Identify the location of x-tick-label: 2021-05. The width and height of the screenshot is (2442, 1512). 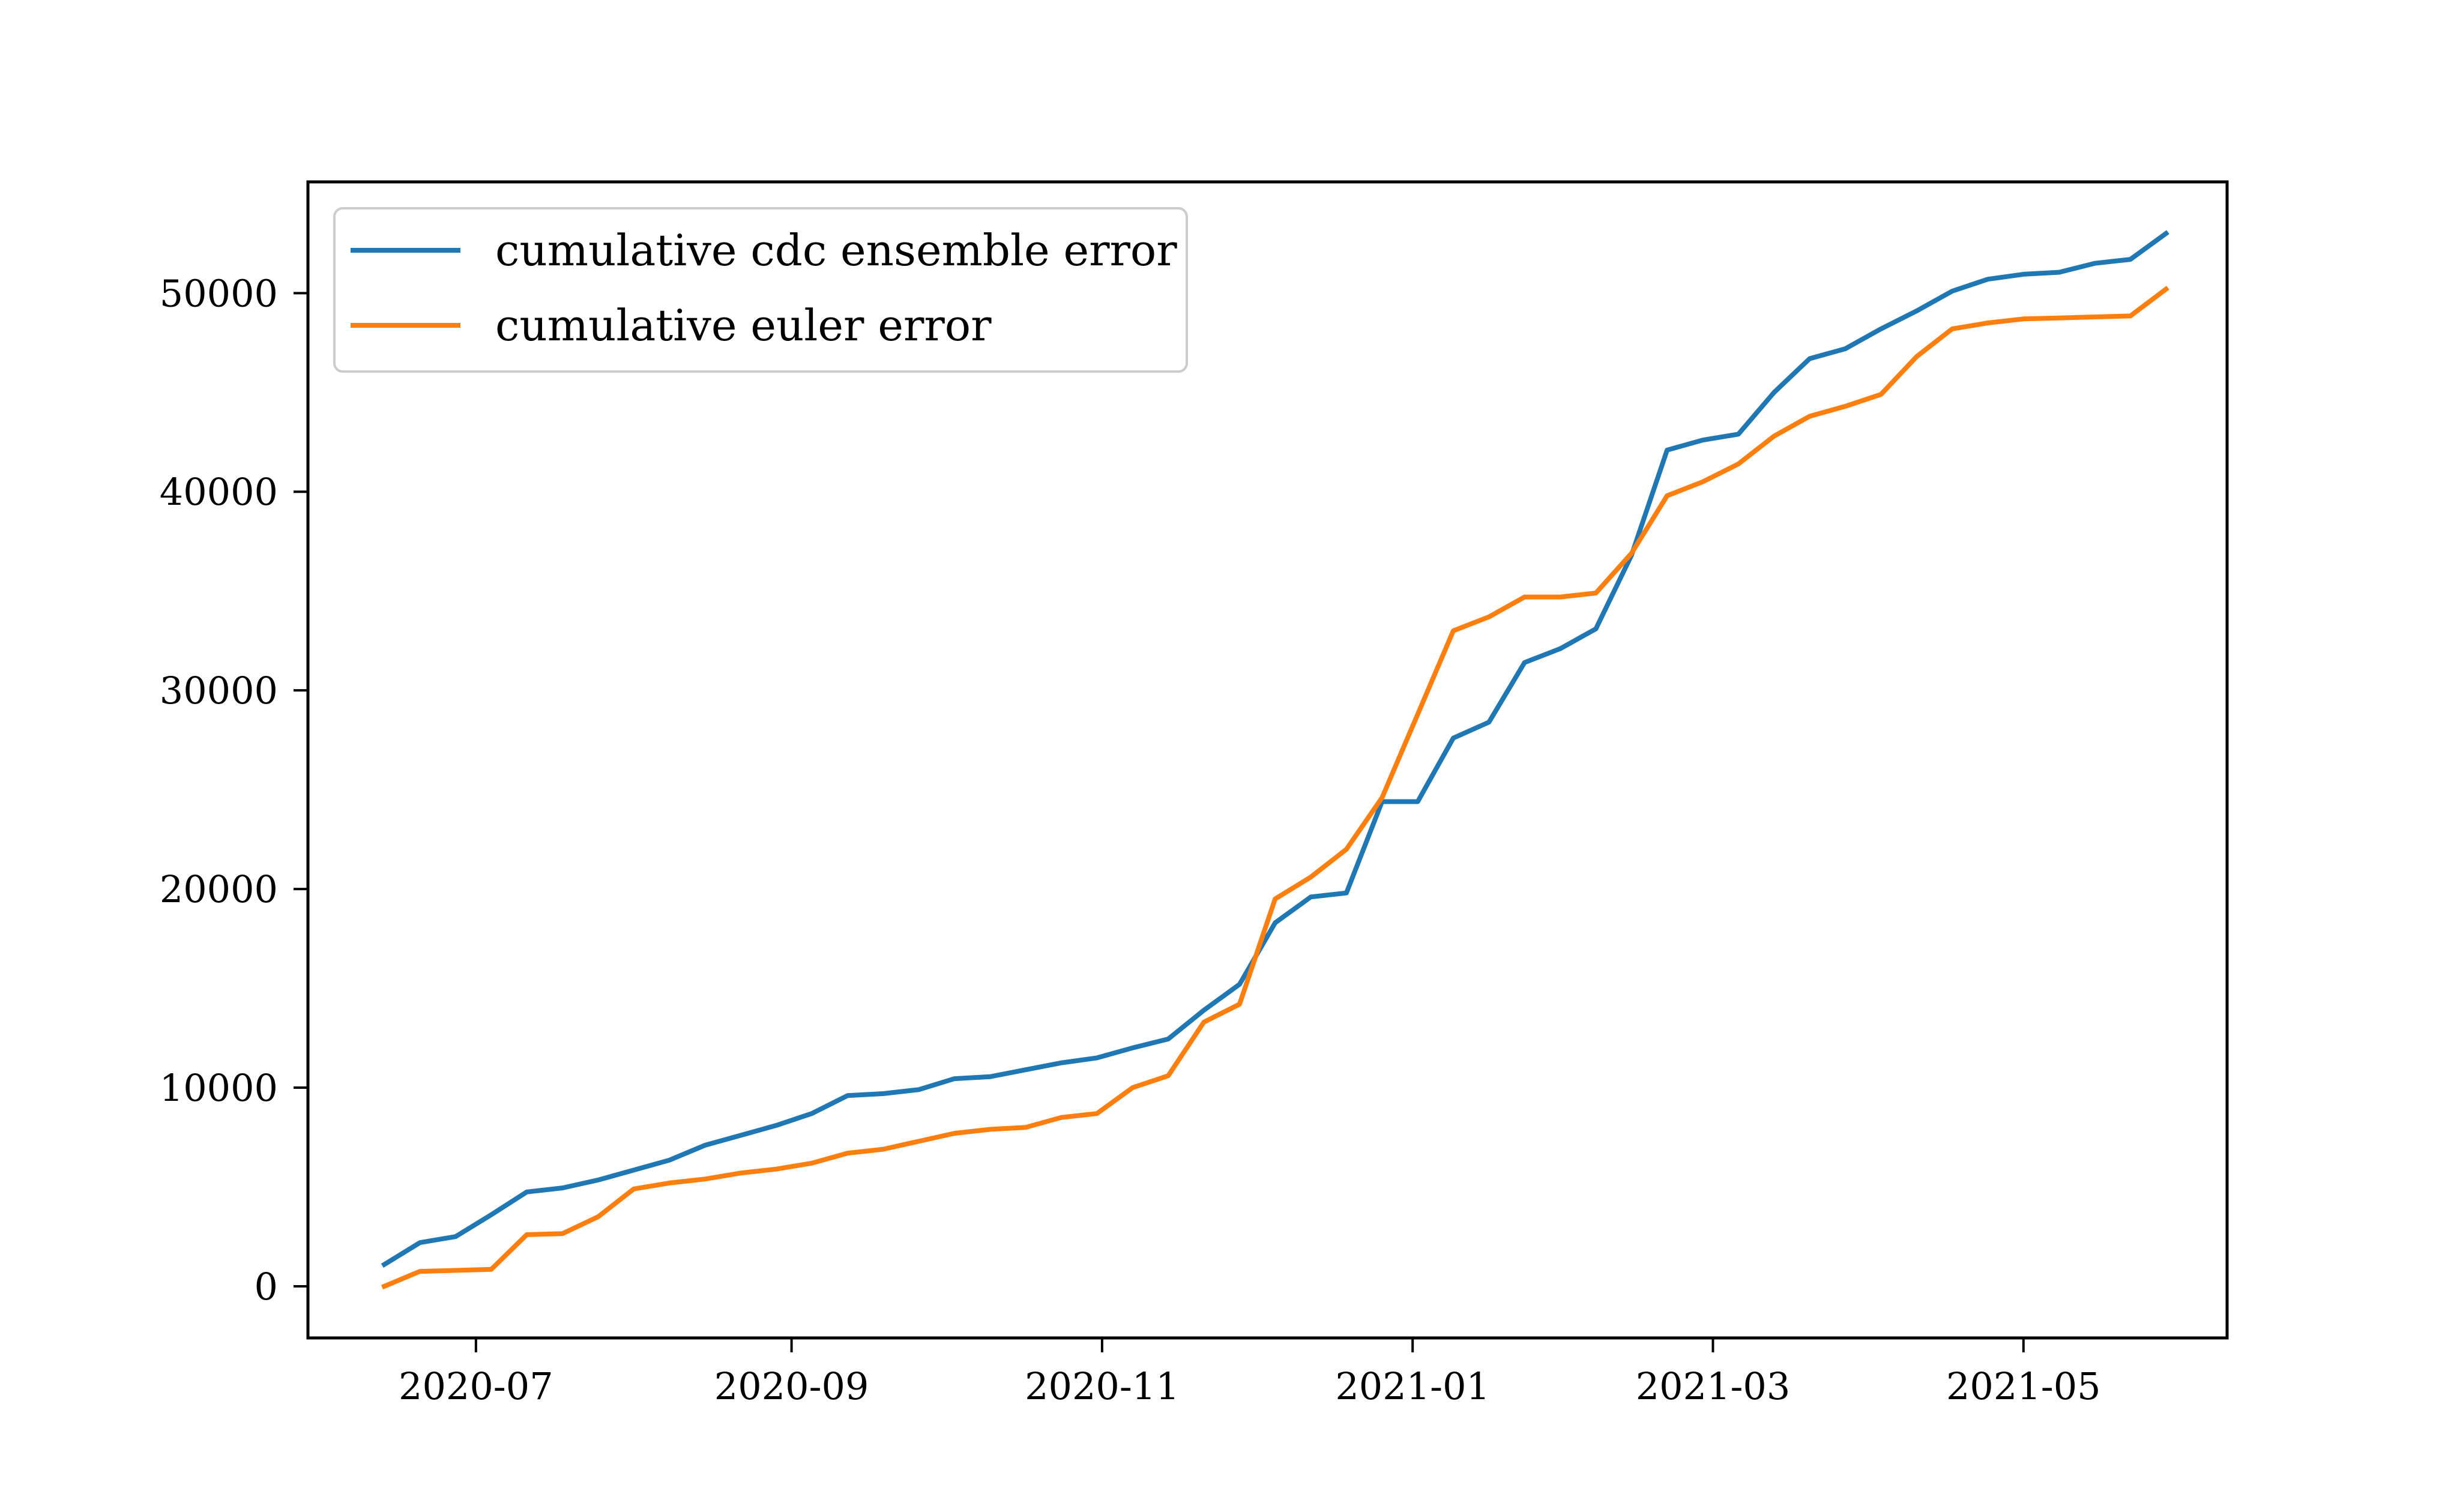
(2023, 1386).